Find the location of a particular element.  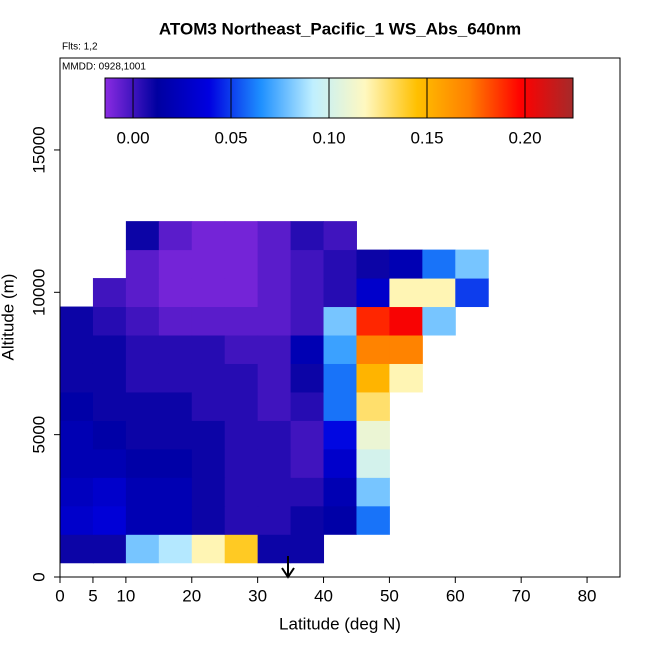

colorbar-tick-label: 0.05 is located at coordinates (230, 137).